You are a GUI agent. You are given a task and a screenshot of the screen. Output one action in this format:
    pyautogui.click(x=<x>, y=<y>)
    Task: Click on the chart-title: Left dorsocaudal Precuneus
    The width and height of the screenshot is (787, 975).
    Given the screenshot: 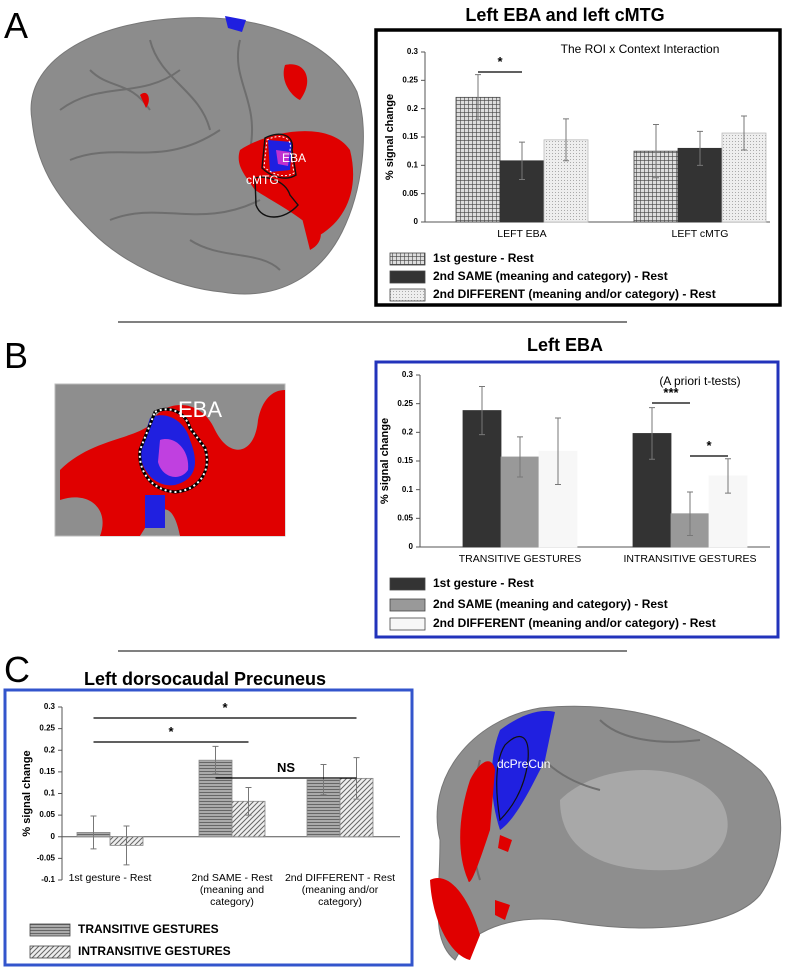 What is the action you would take?
    pyautogui.click(x=205, y=679)
    